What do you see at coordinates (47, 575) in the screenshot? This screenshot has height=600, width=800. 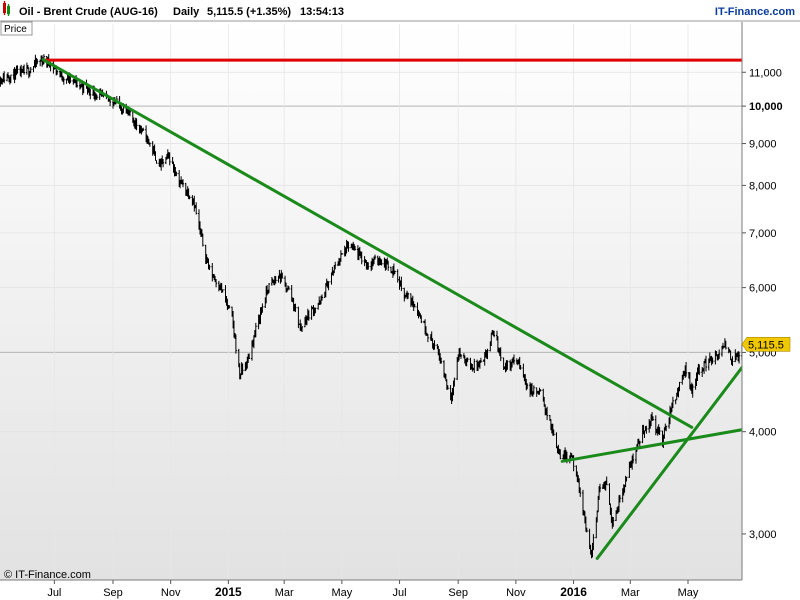 I see `copyright-notice: © IT-Finance.com` at bounding box center [47, 575].